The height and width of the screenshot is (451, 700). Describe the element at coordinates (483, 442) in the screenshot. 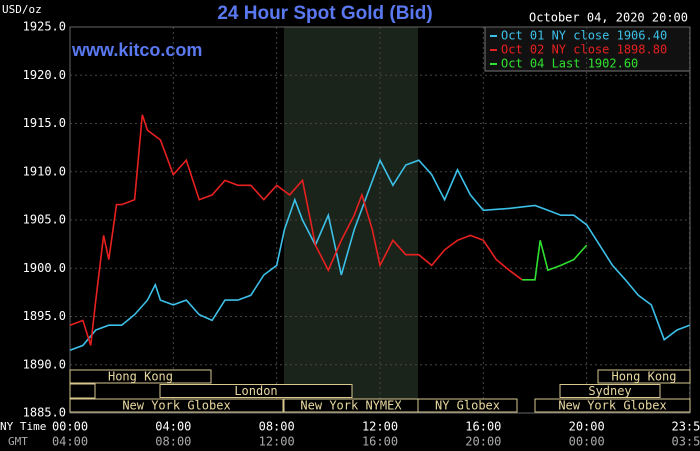

I see `x-tick-label-gmt: 20:00` at that location.